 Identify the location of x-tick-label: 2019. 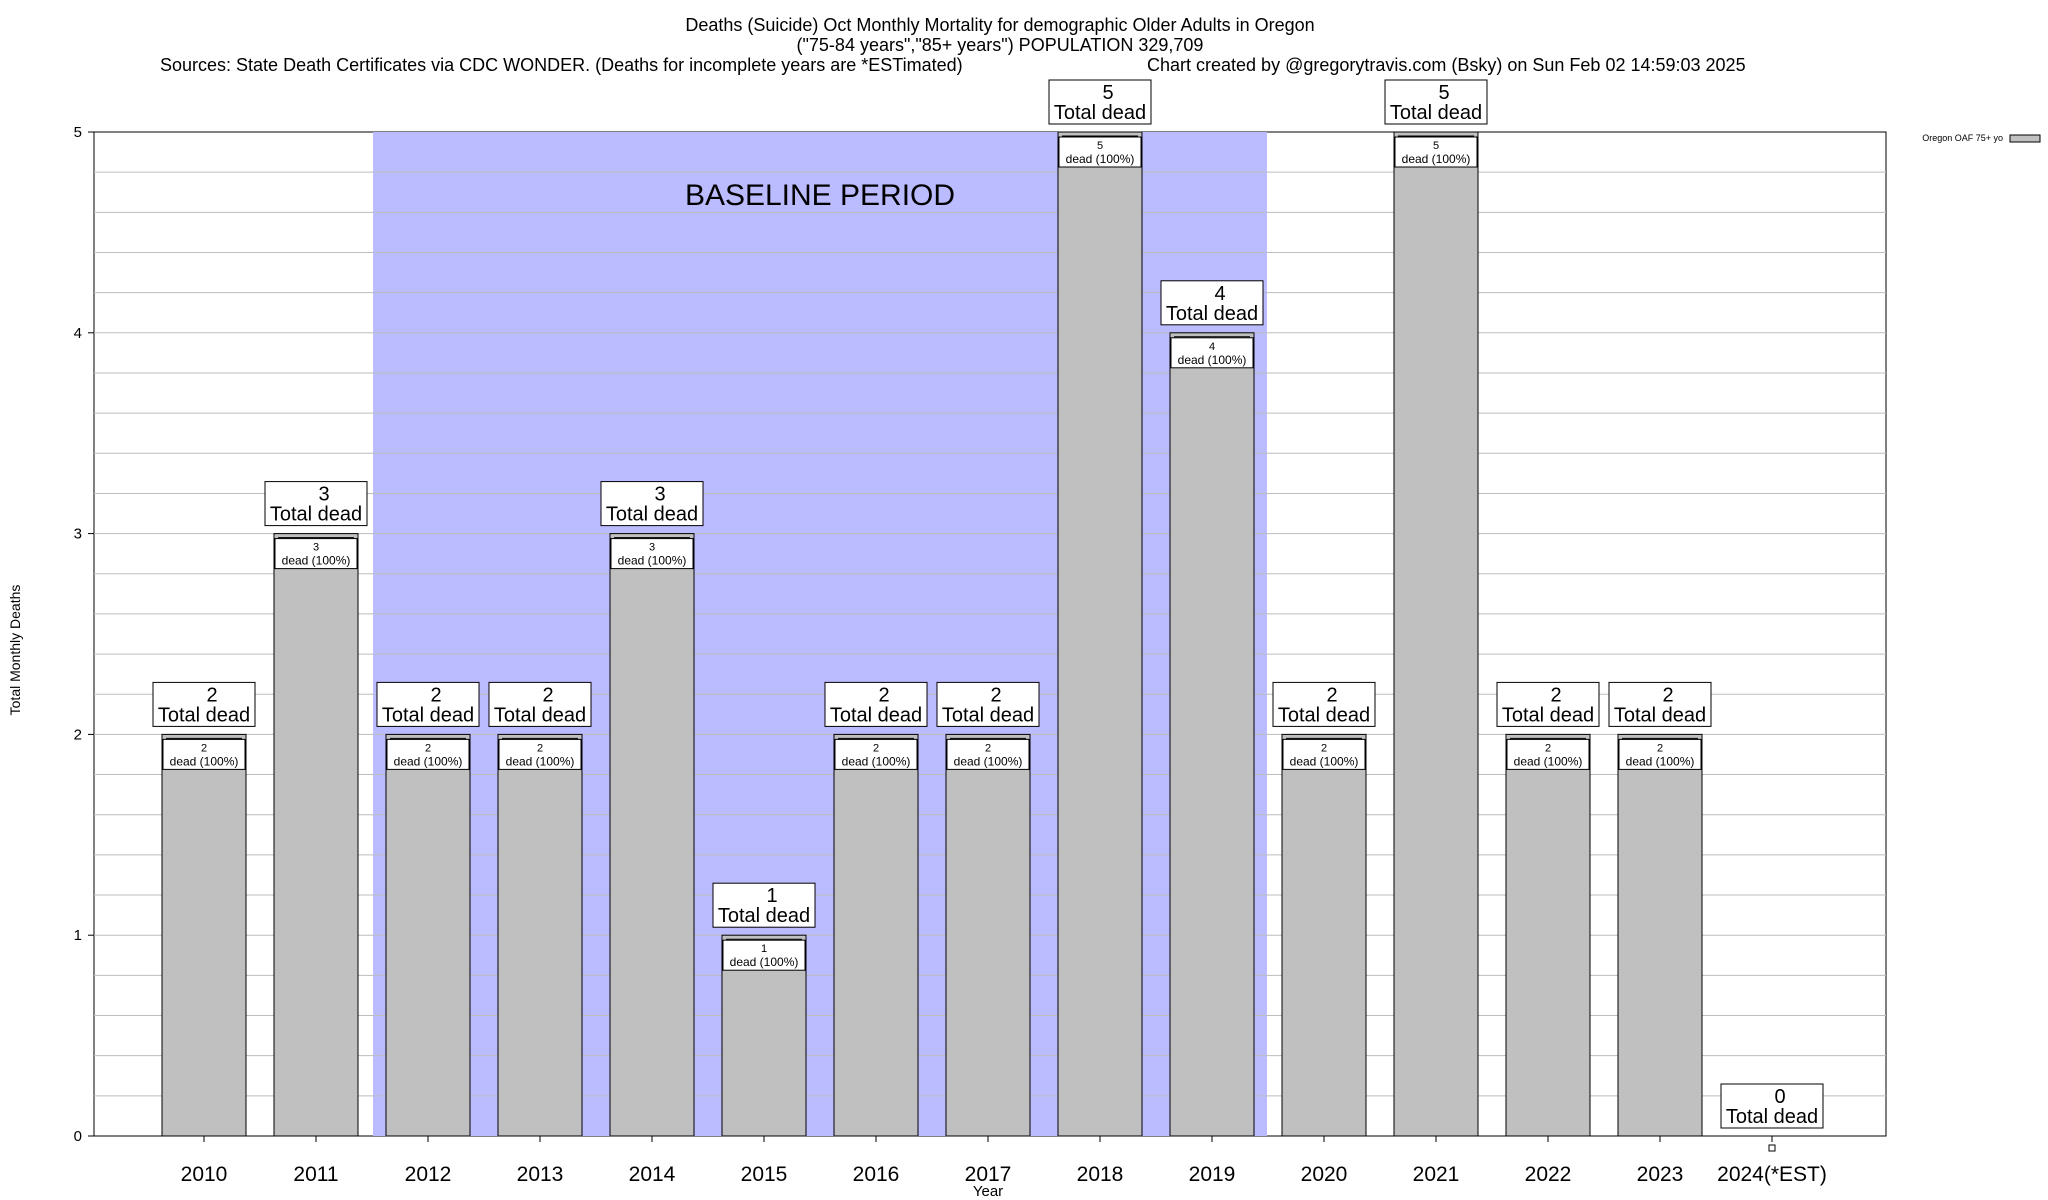
(1212, 1174).